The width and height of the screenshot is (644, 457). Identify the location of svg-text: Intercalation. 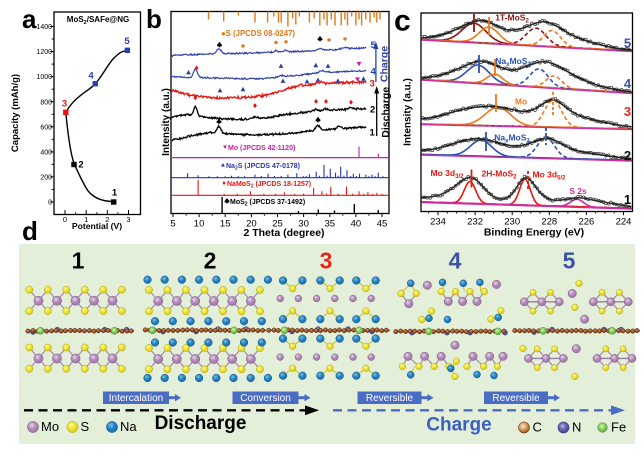
(136, 398).